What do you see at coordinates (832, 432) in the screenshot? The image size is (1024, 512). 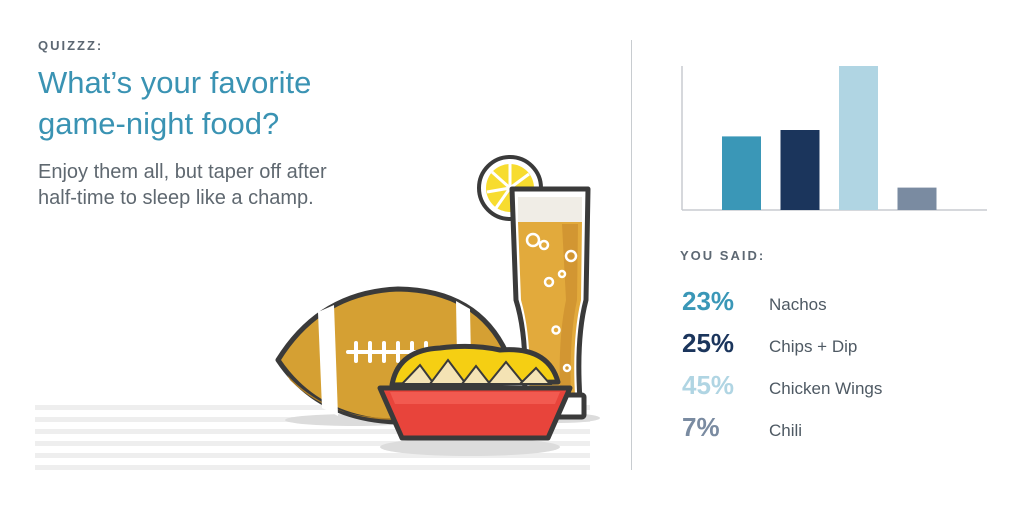 I see `legend-item-chili: 7% Chili` at bounding box center [832, 432].